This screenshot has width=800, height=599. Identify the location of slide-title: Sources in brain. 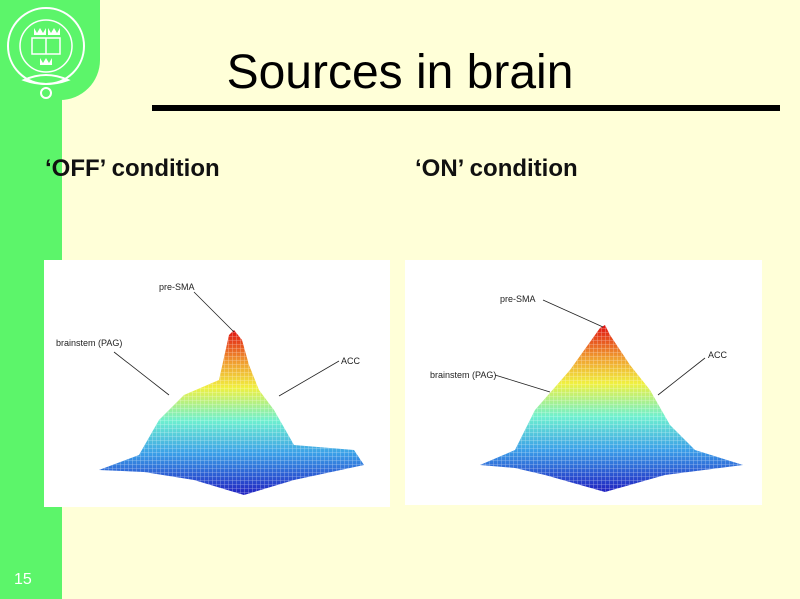
(400, 72).